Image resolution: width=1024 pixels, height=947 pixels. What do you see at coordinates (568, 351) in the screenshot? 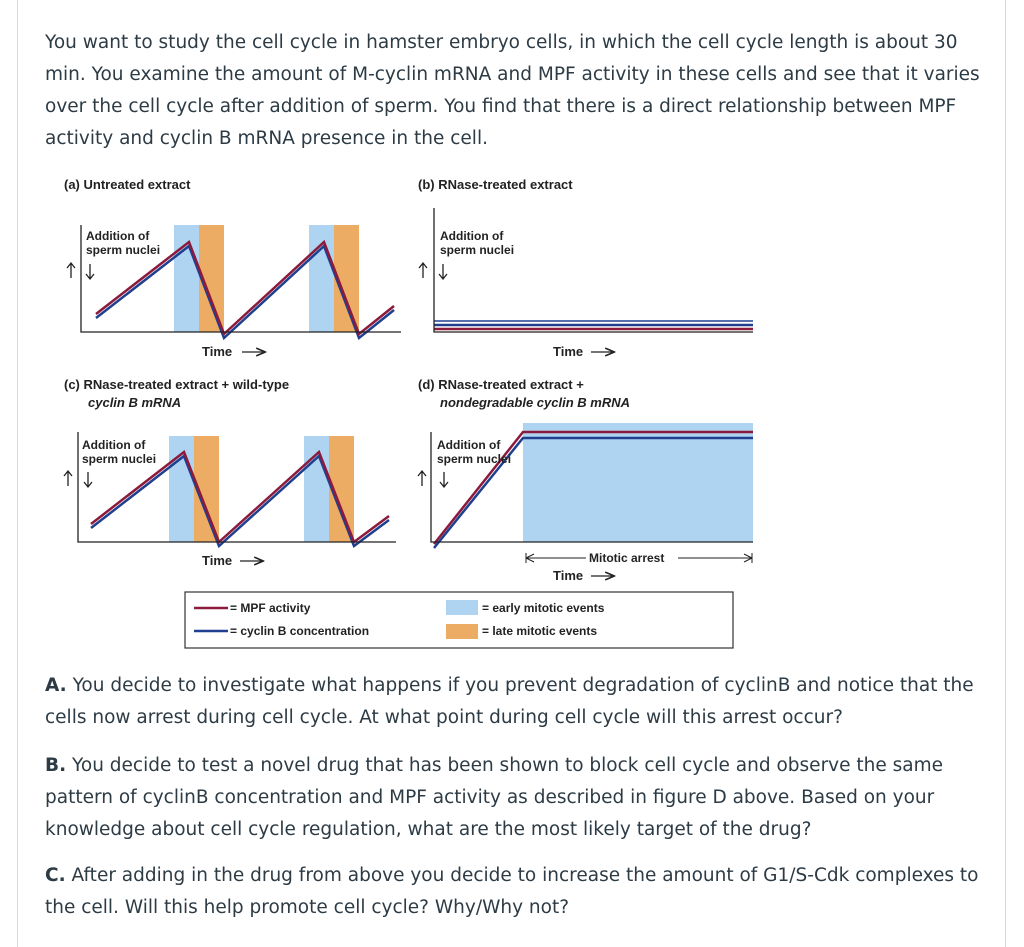
I see `panel-b-xlabel: Time` at bounding box center [568, 351].